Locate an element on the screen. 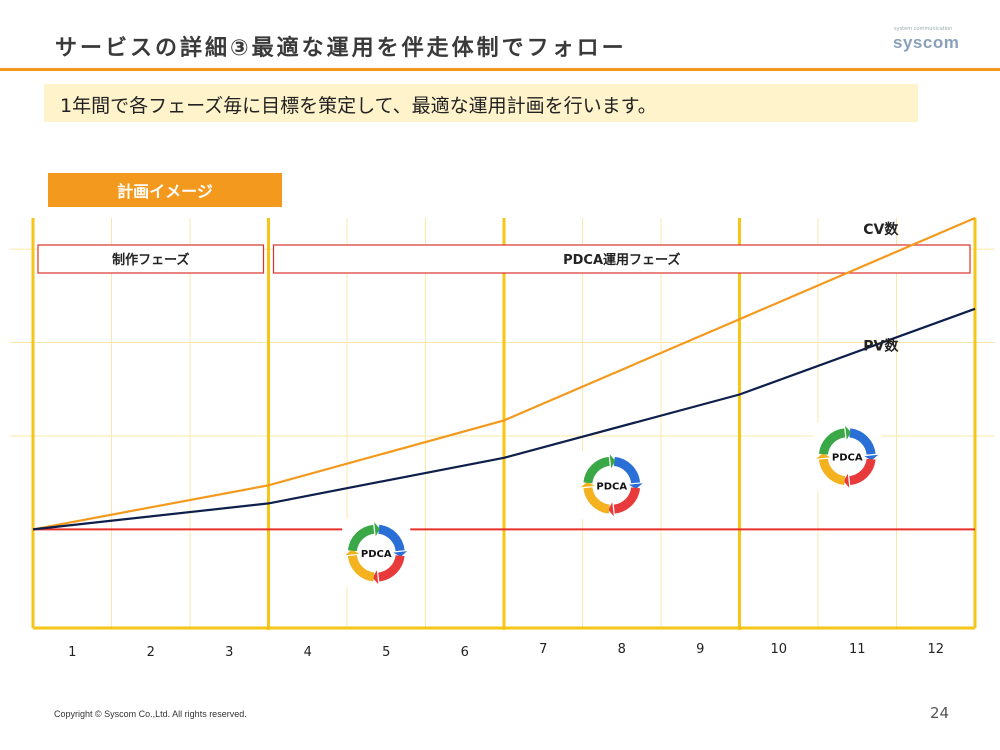  brand-tagline: system communication is located at coordinates (923, 29).